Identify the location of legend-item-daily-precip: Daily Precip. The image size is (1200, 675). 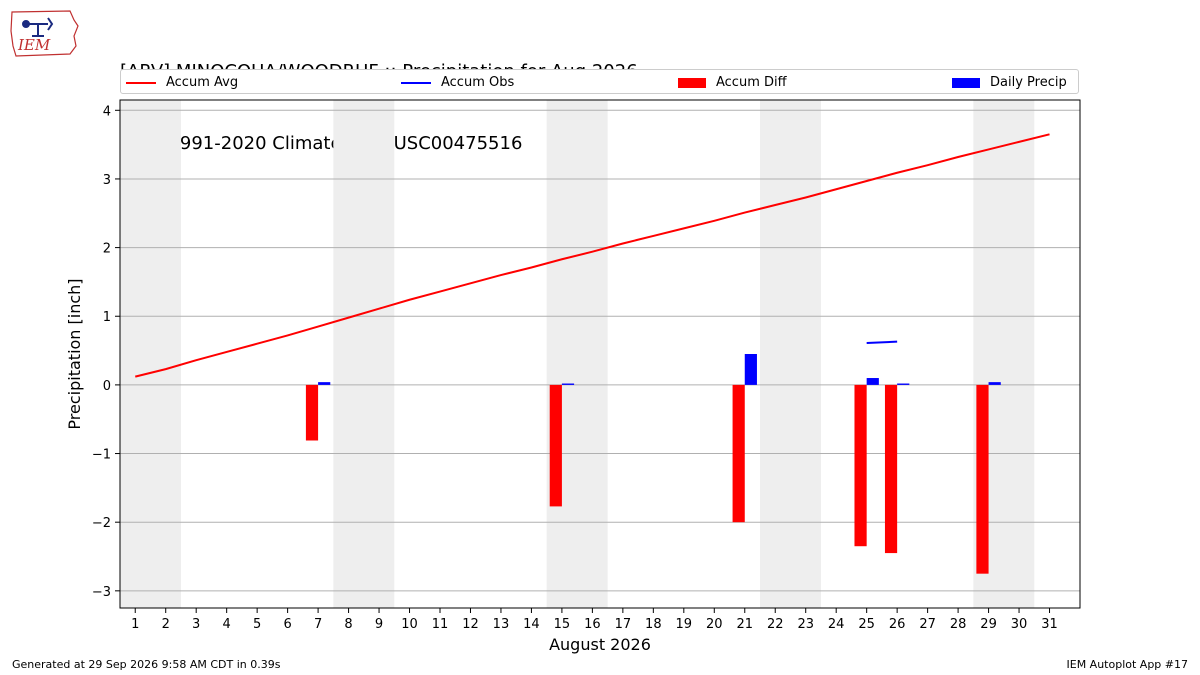
(1009, 82).